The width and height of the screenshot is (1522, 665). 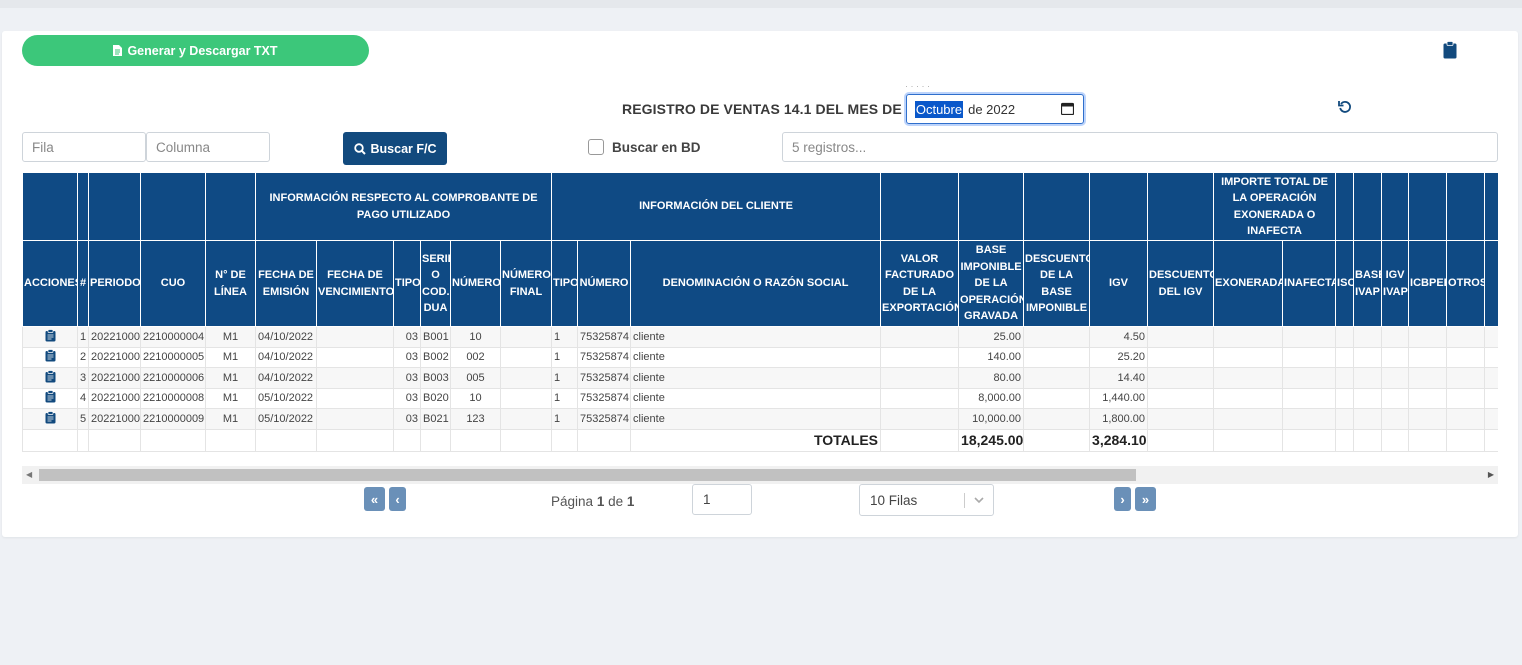 I want to click on col-base-imponible: BASE IMPONIBLE DE LA OPERACIÓN GRAVADA, so click(x=991, y=283).